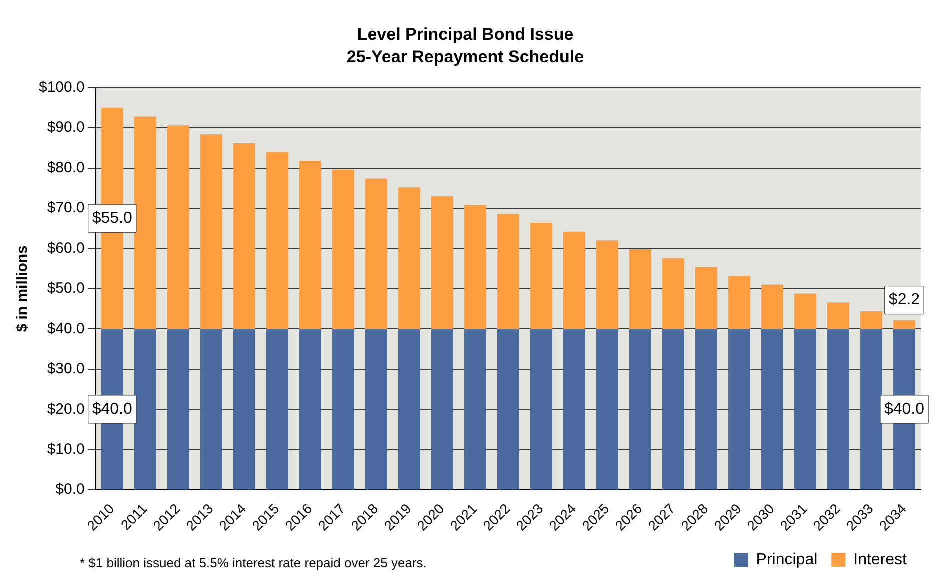 The image size is (951, 578). I want to click on y-tick-label: $30.0, so click(66, 369).